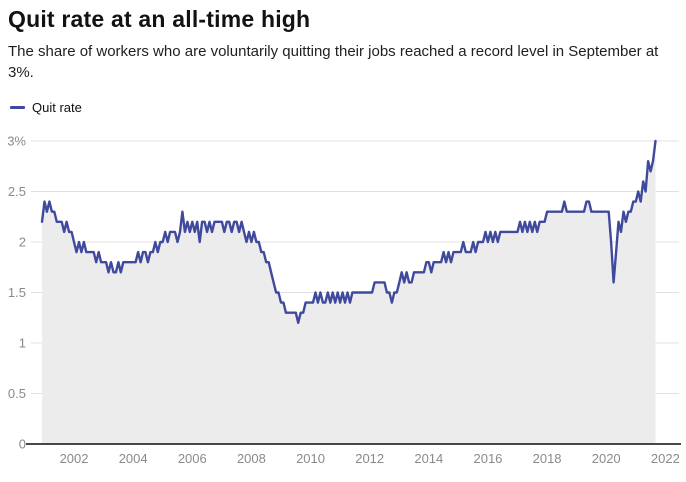 The width and height of the screenshot is (686, 482). Describe the element at coordinates (17, 393) in the screenshot. I see `y-tick-label: 0.5` at that location.